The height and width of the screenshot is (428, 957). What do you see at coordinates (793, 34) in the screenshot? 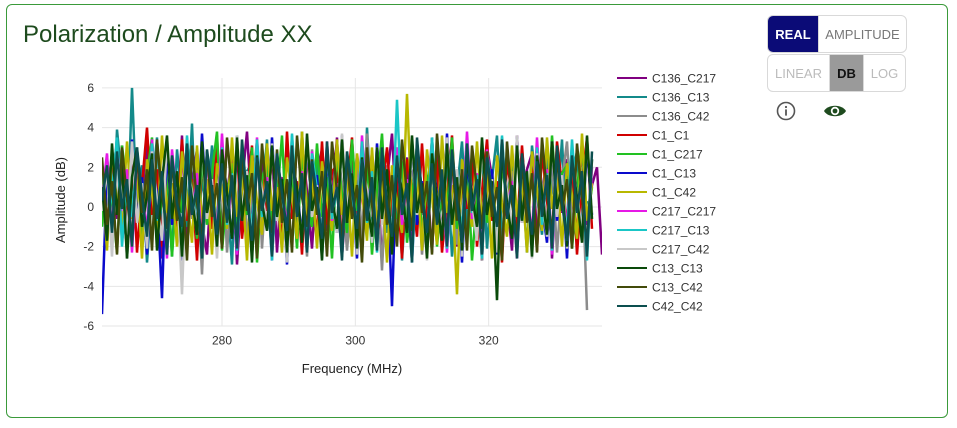
I see `real-button: REAL` at bounding box center [793, 34].